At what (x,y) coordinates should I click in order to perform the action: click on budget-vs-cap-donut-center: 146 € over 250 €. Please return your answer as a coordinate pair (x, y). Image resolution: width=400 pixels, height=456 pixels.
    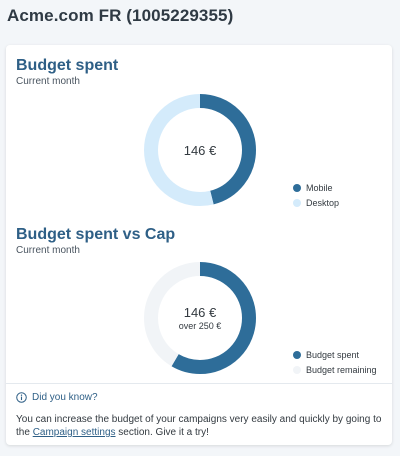
    Looking at the image, I should click on (200, 318).